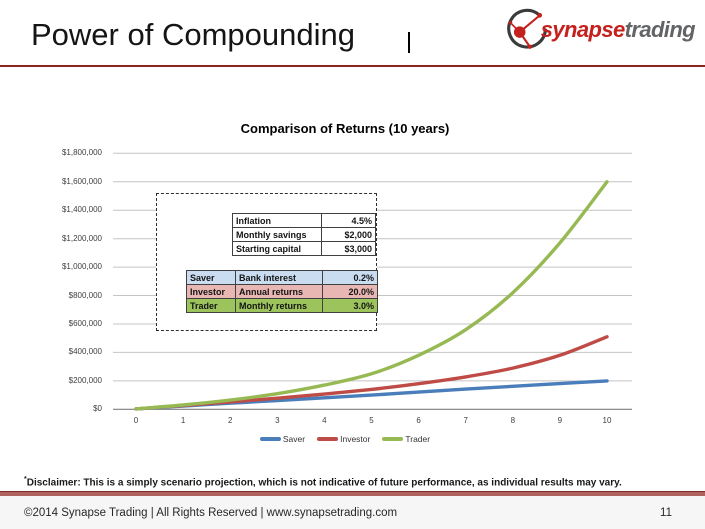 This screenshot has width=705, height=529. I want to click on strategy-value: 0.2%, so click(350, 277).